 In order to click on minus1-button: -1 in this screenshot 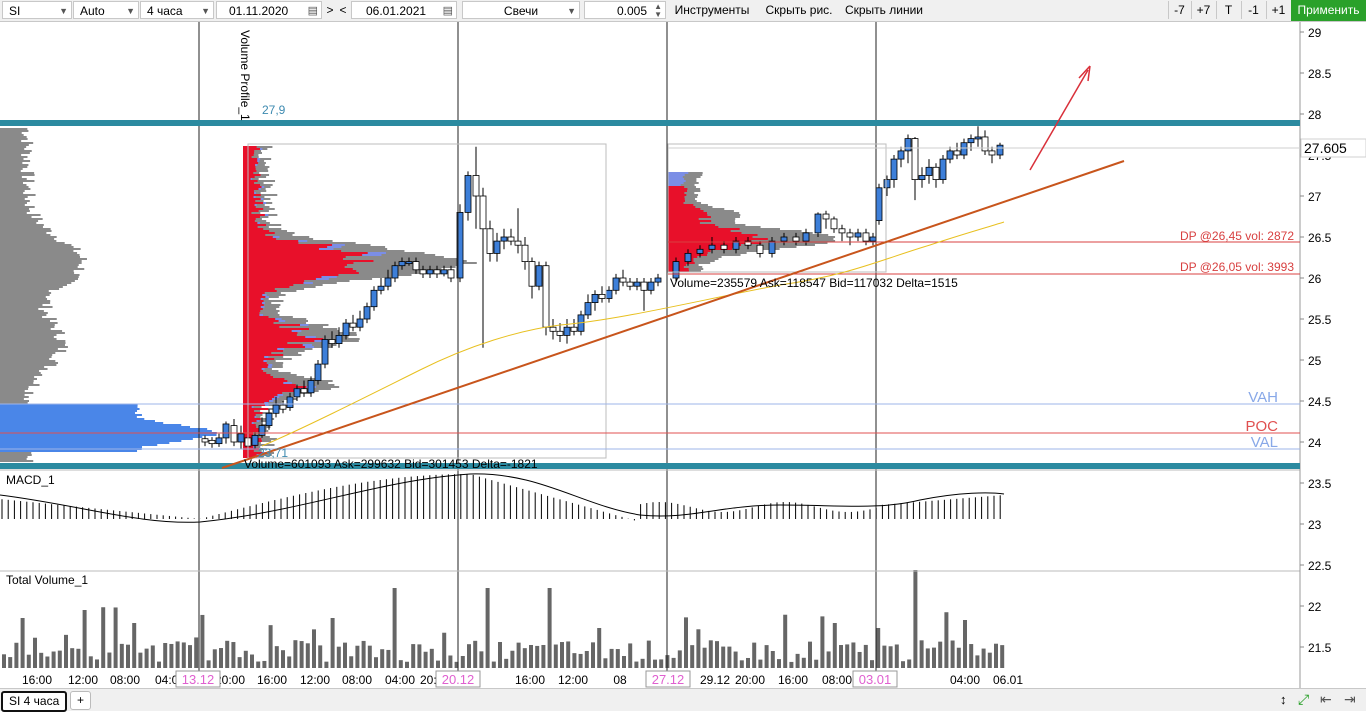, I will do `click(1253, 10)`.